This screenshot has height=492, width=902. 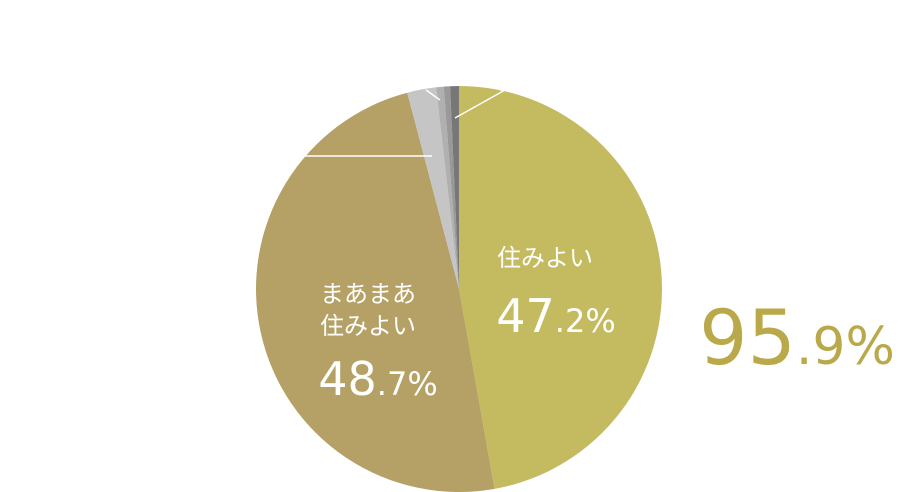 I want to click on total-percentage: 95.9%, so click(x=797, y=337).